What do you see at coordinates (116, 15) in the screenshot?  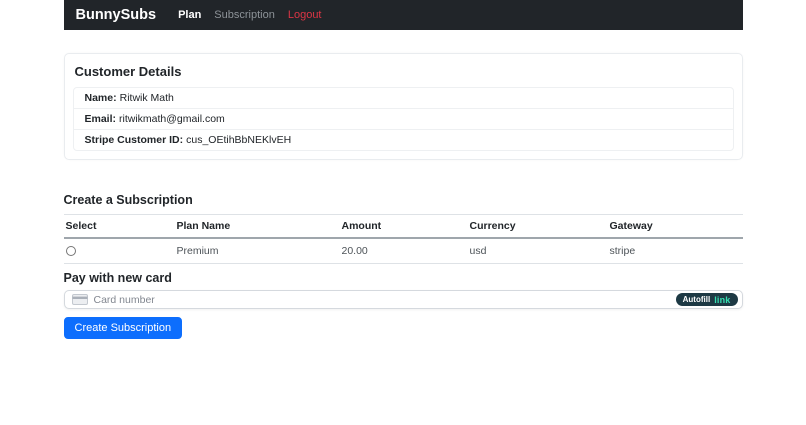 I see `brand-bunnysubs: BunnySubs` at bounding box center [116, 15].